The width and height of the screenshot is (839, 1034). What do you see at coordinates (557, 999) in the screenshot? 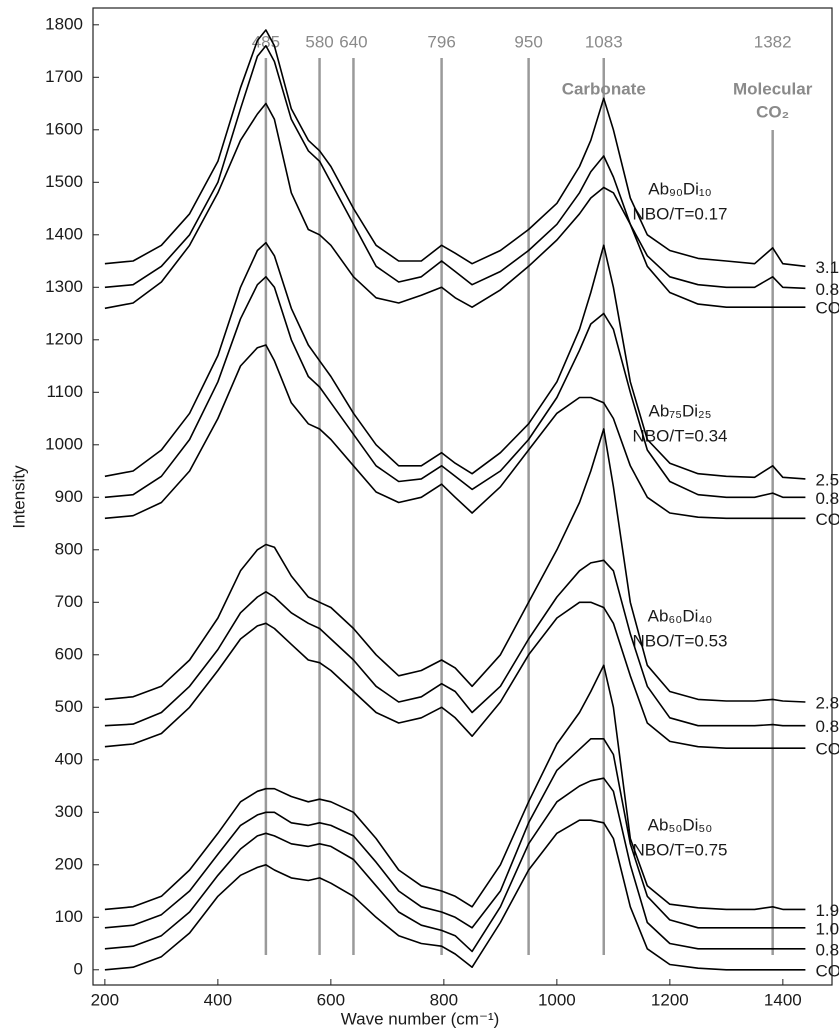
I see `x-tick-label: 1000` at bounding box center [557, 999].